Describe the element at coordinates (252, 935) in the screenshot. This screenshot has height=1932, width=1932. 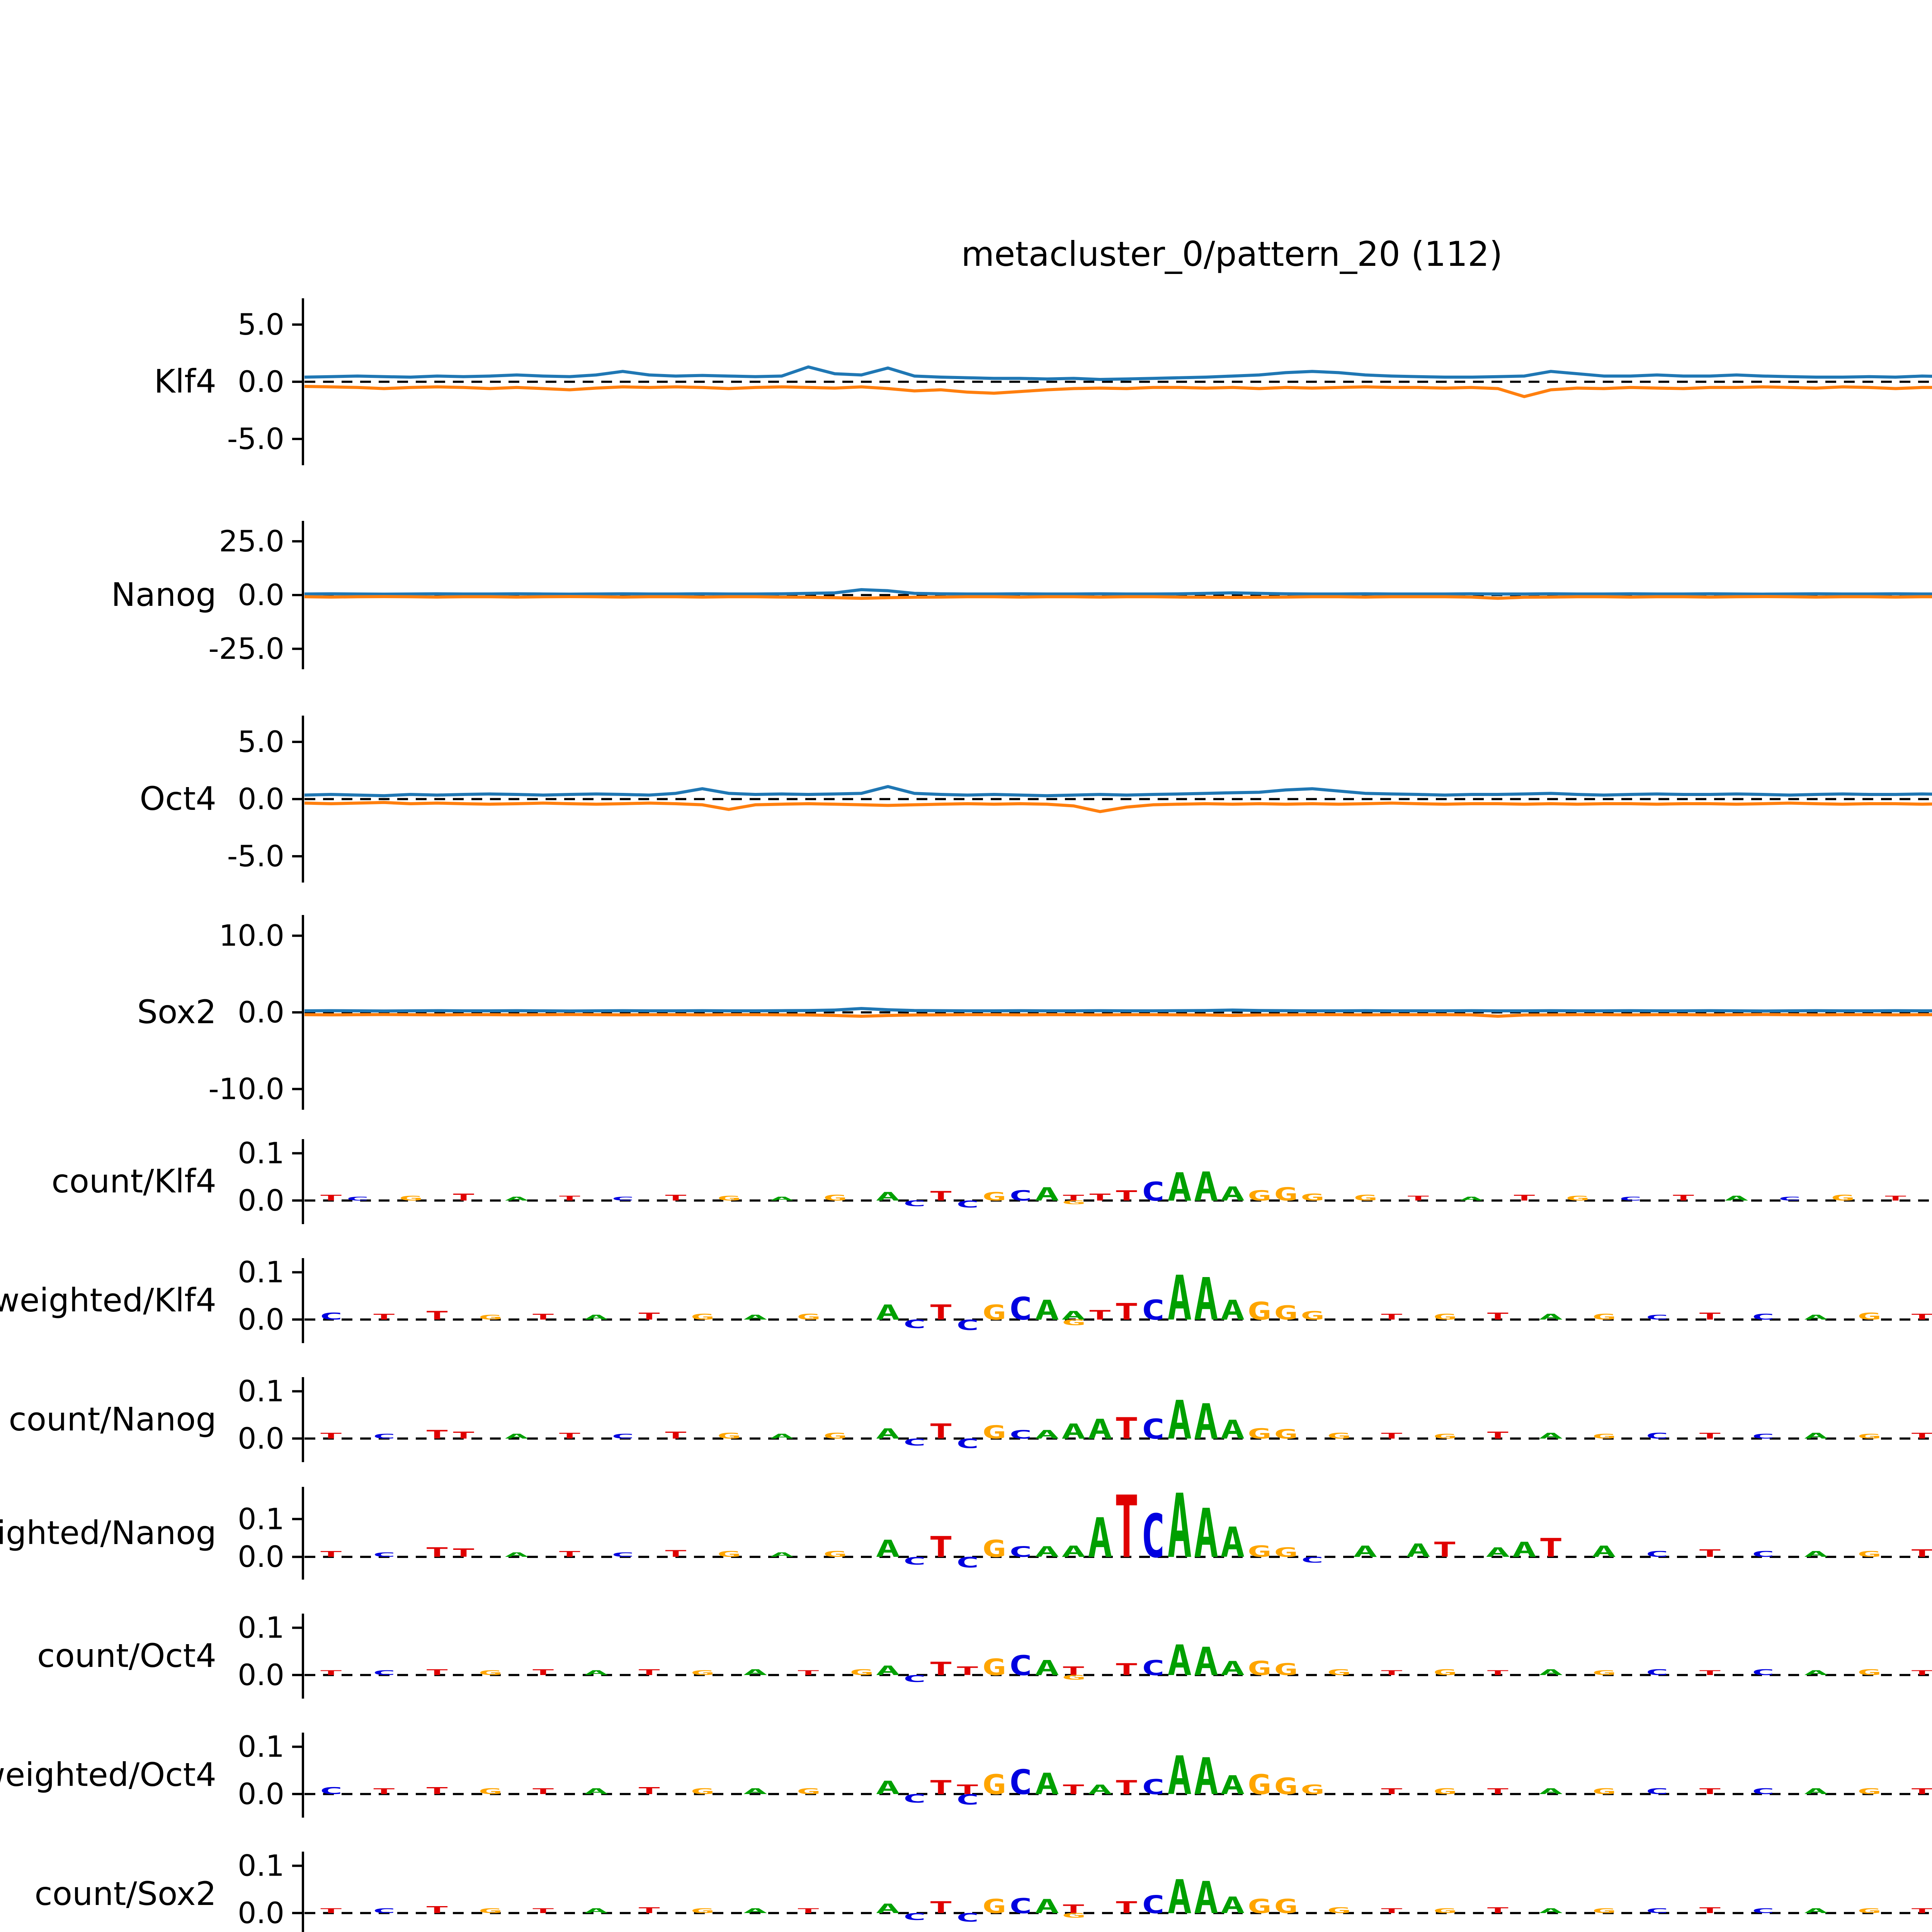
I see `y-tick-label: 10.0` at that location.